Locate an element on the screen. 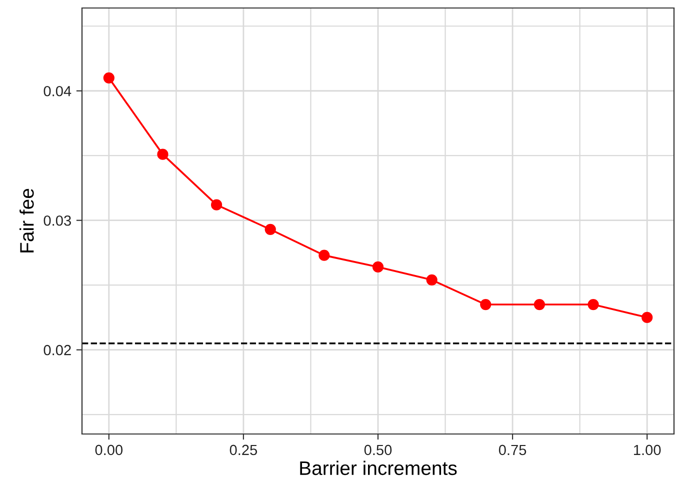  y-tick-label: 0.04 is located at coordinates (58, 91).